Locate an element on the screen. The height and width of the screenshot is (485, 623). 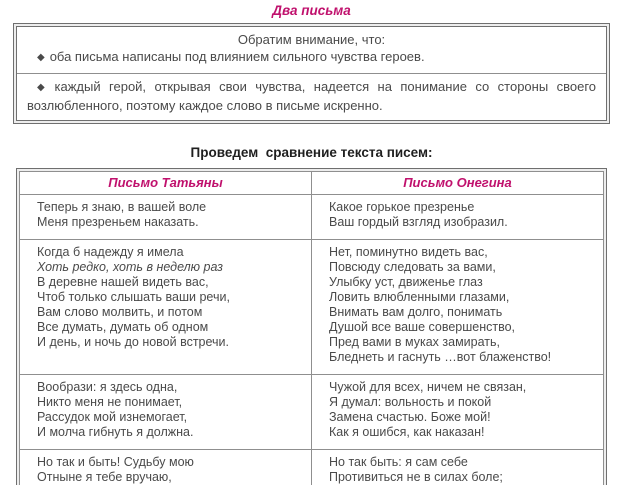
verse-line: Как я ошибся, как наказан! is located at coordinates (407, 432).